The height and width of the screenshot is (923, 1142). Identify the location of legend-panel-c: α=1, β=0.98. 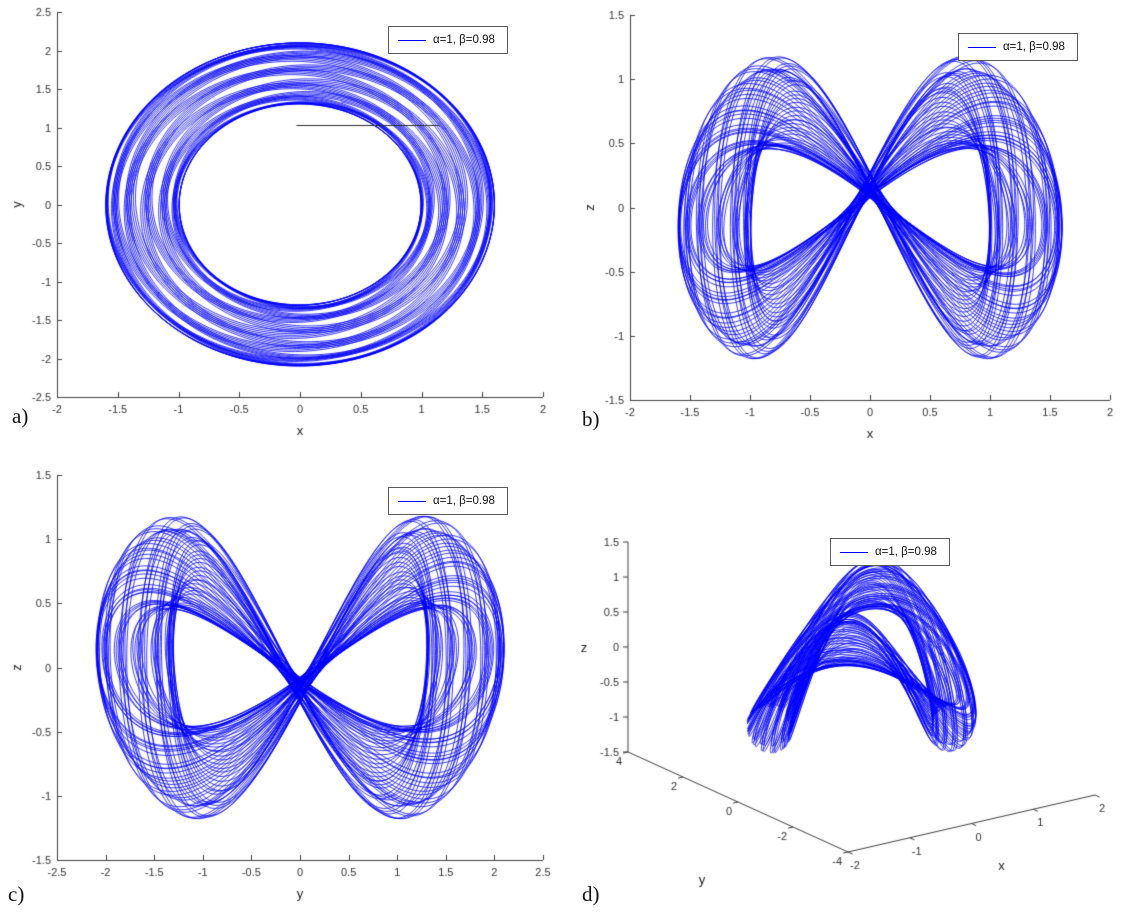
(448, 501).